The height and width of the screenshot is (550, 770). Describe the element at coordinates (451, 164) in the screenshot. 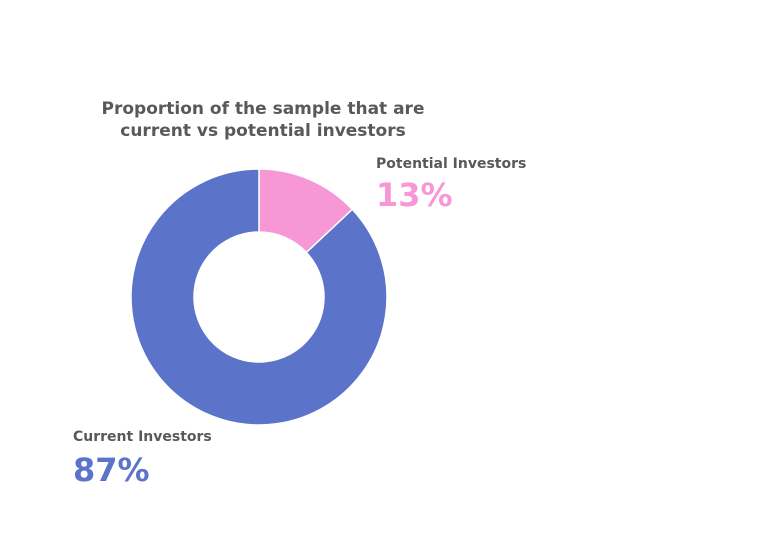

I see `category-label: Potential Investors` at that location.